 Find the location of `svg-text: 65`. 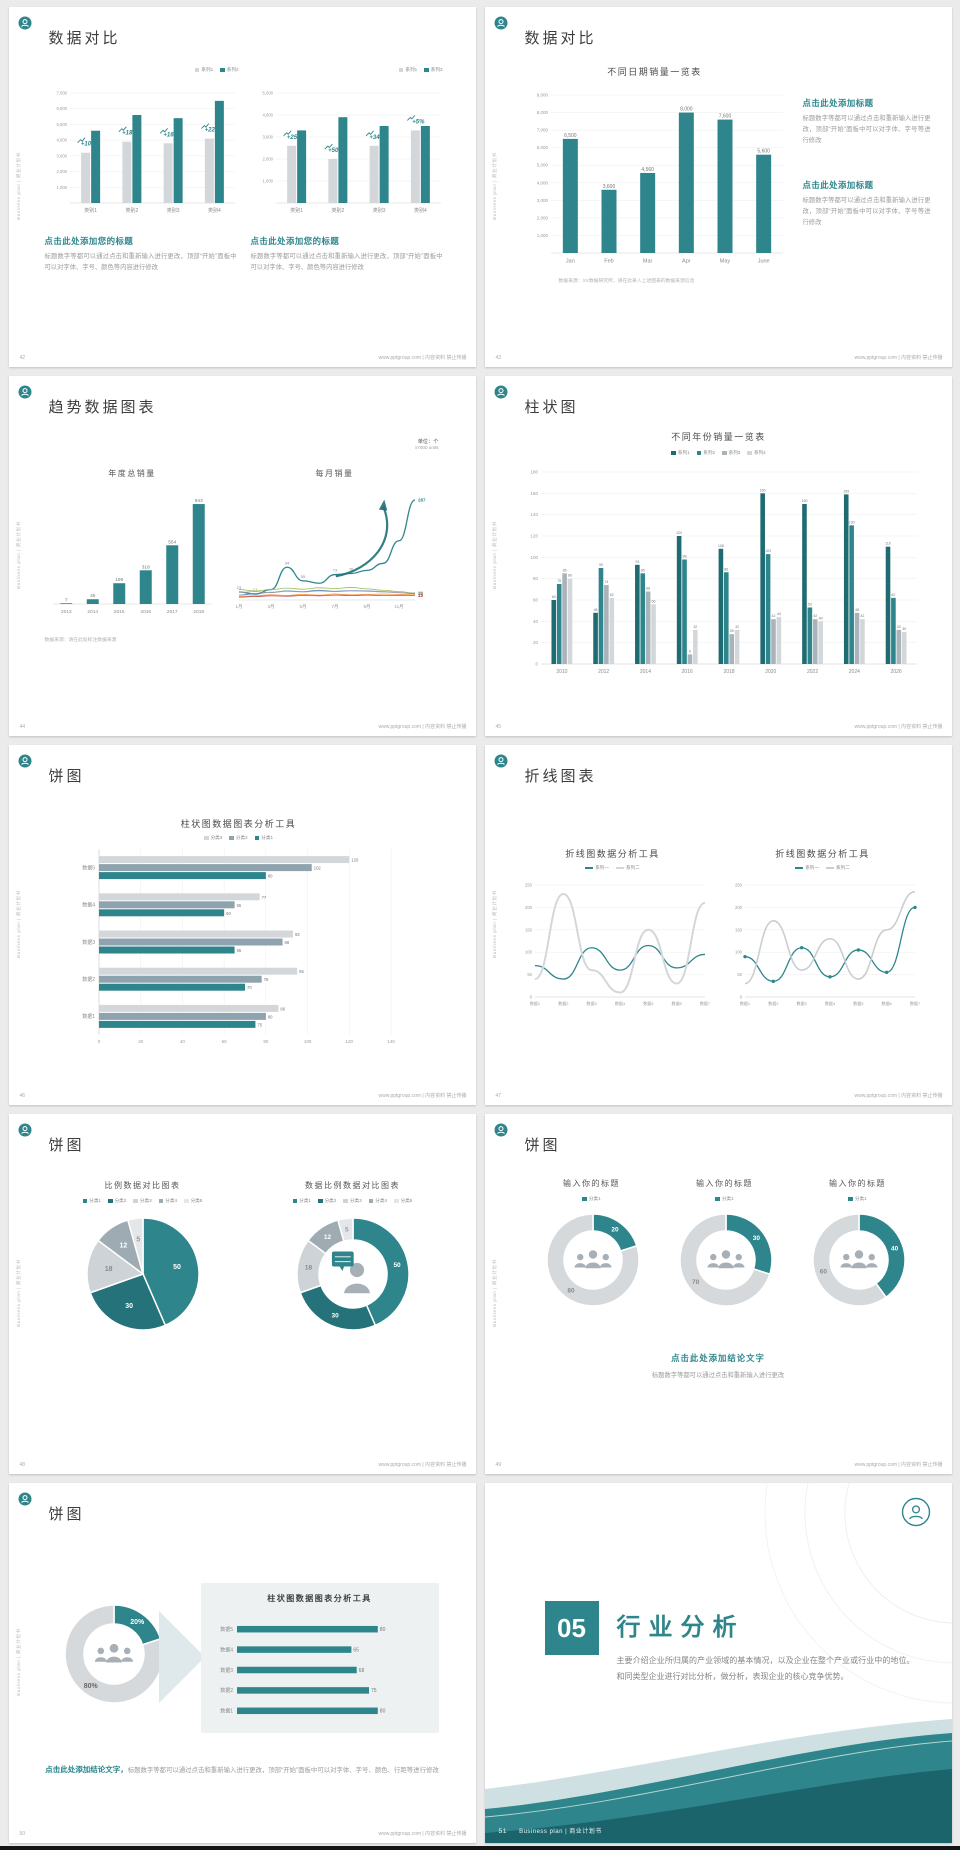

svg-text: 65 is located at coordinates (238, 950).